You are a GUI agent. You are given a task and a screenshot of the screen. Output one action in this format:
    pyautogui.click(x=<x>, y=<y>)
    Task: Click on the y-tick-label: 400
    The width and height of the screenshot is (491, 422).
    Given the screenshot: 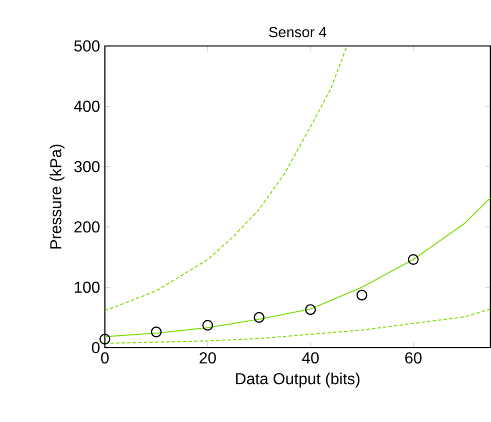 What is the action you would take?
    pyautogui.click(x=87, y=106)
    